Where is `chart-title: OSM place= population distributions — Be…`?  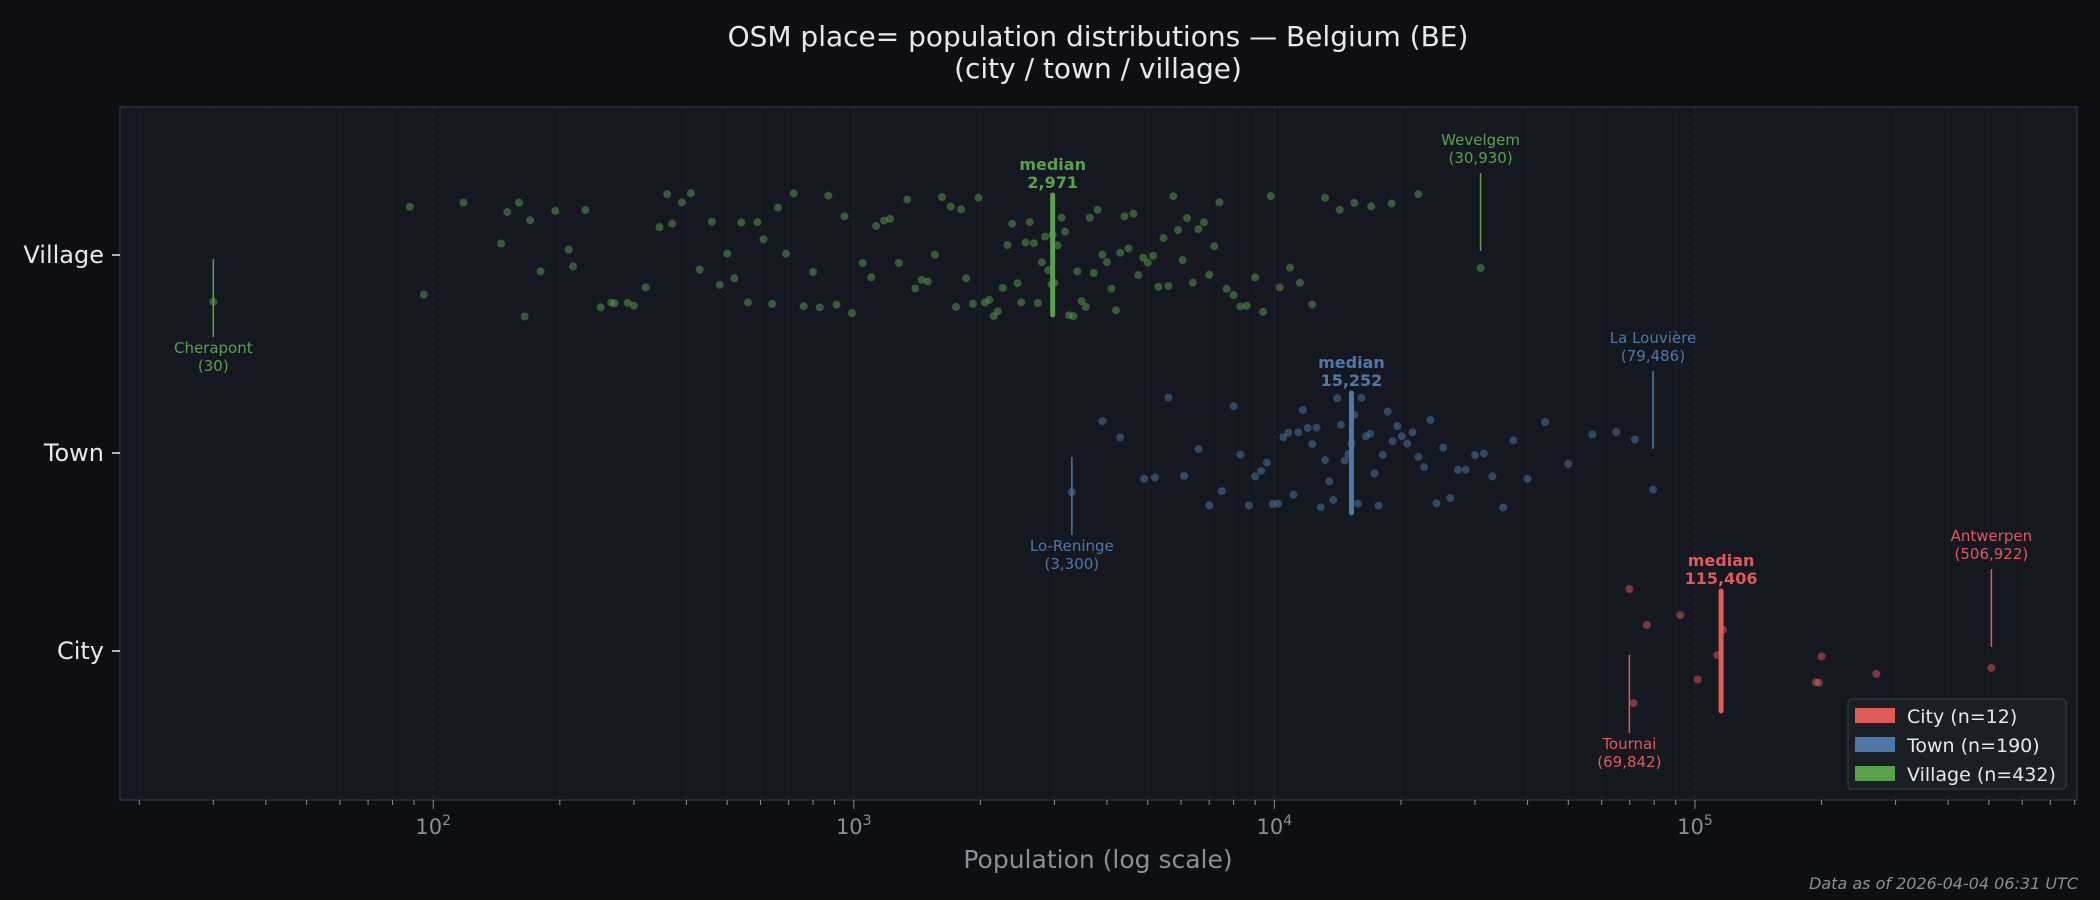 chart-title: OSM place= population distributions — Be… is located at coordinates (1098, 36).